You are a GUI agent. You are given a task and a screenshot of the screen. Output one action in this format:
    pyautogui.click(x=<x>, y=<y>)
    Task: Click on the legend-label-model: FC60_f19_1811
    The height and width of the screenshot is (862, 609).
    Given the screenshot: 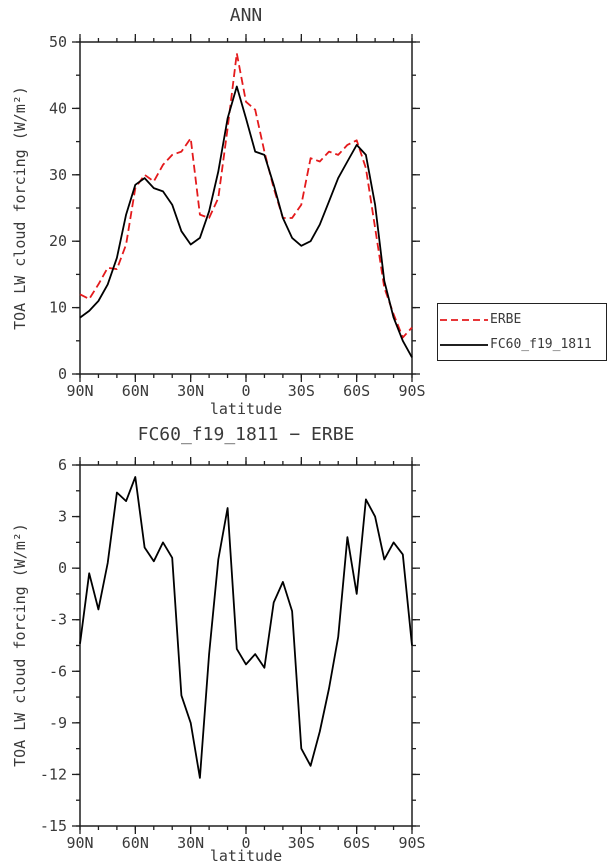 What is the action you would take?
    pyautogui.click(x=541, y=344)
    